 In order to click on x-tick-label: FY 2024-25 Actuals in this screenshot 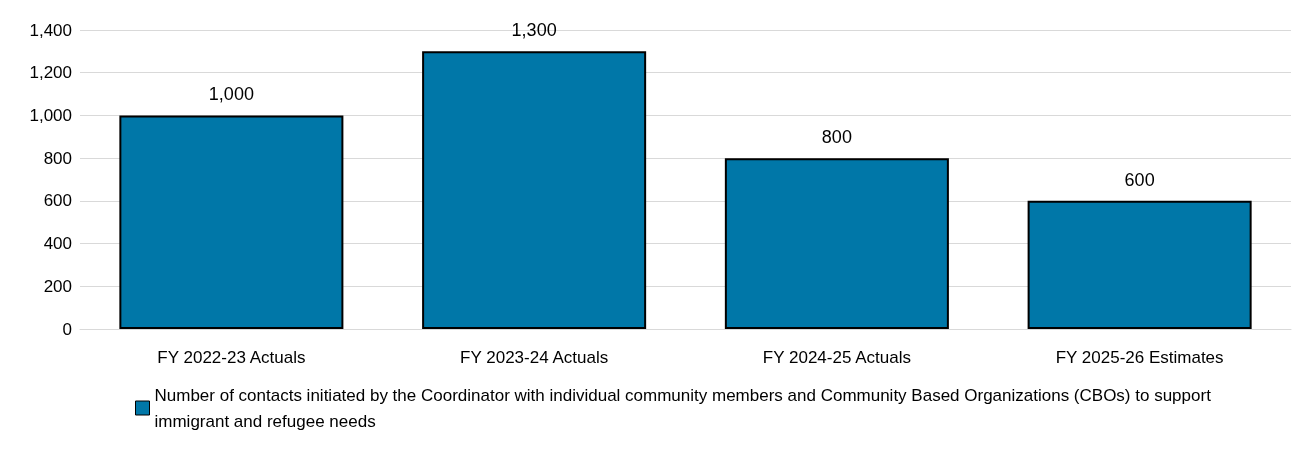, I will do `click(836, 357)`.